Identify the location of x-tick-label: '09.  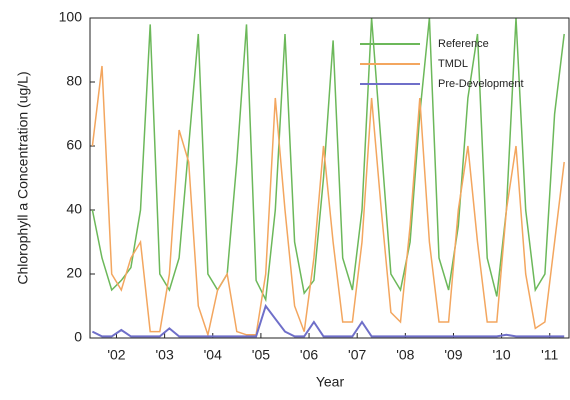
(453, 355).